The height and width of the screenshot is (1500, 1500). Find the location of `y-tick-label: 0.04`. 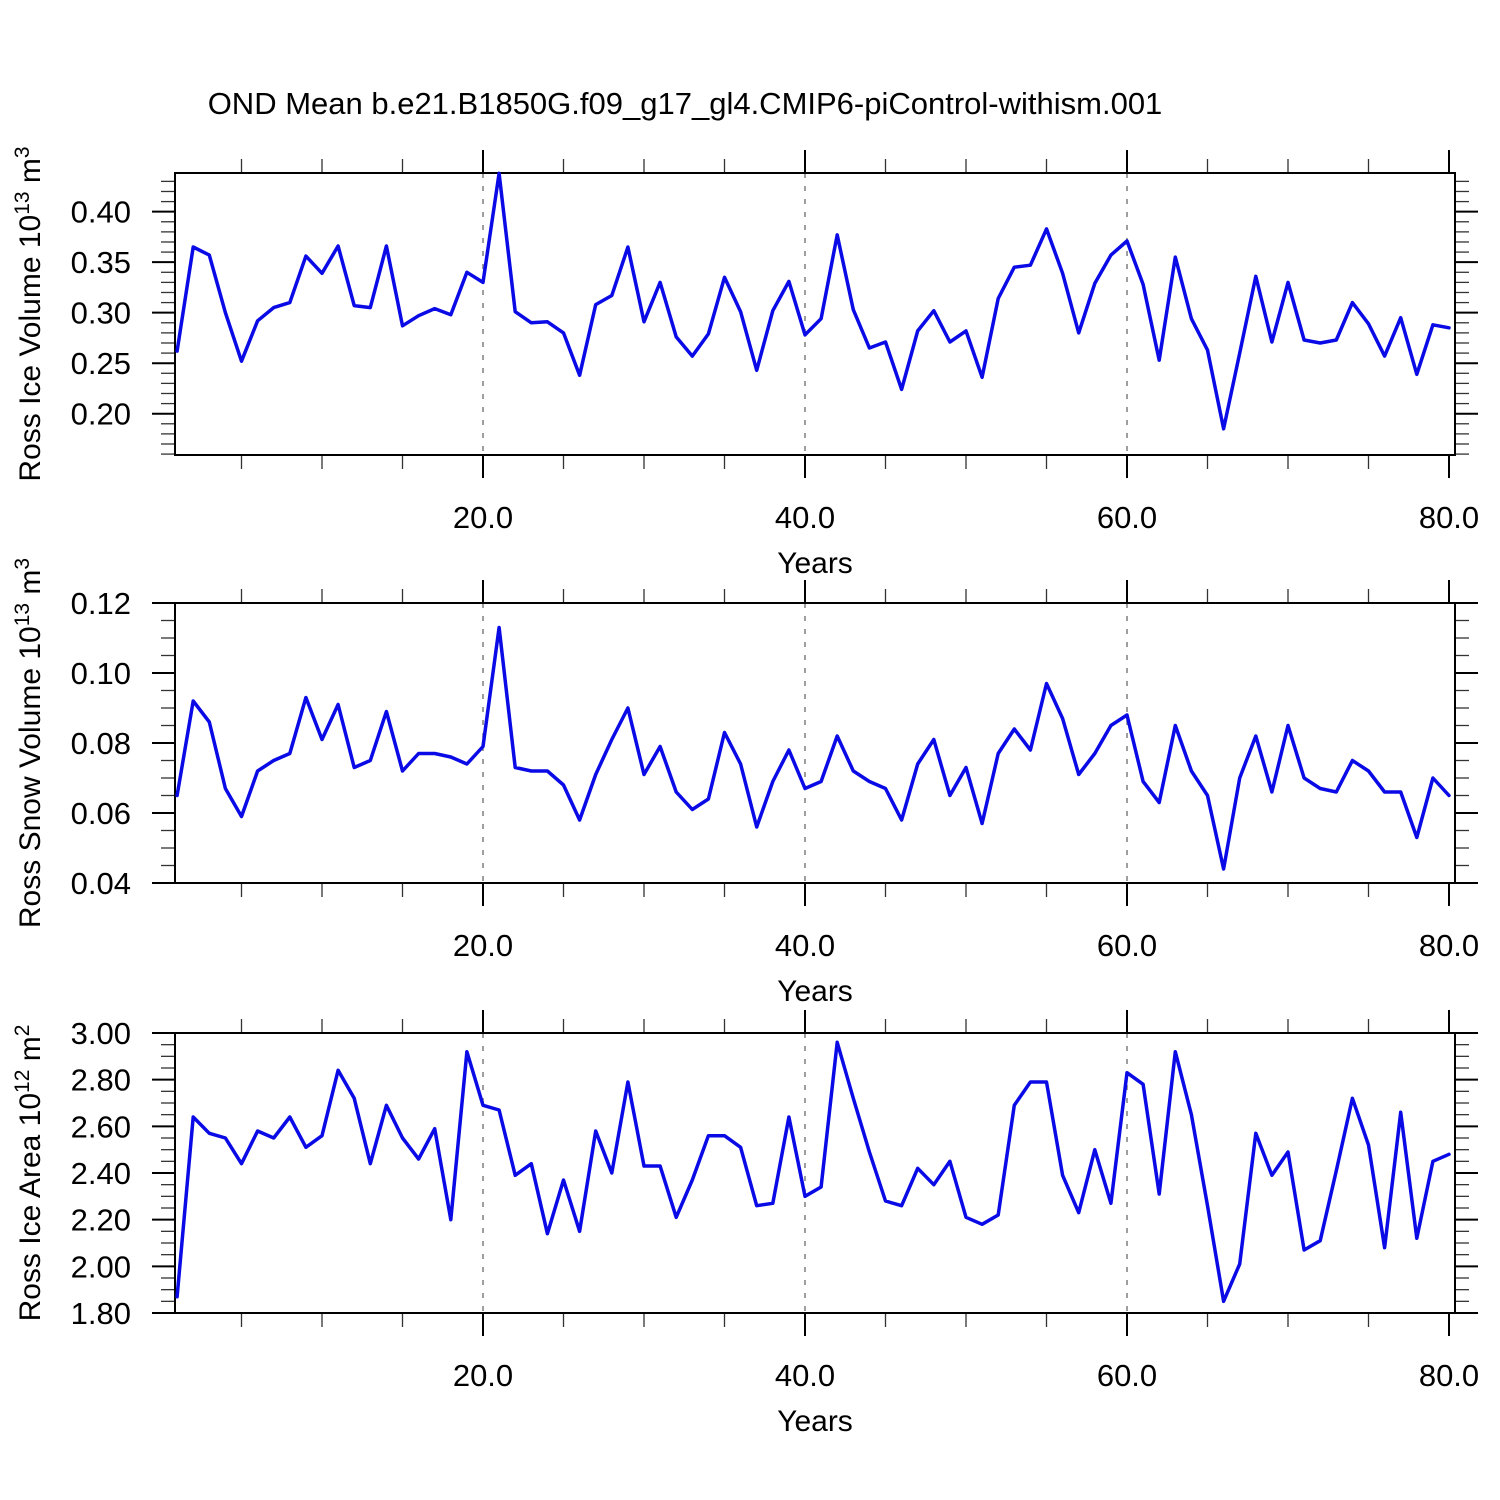

y-tick-label: 0.04 is located at coordinates (101, 883).